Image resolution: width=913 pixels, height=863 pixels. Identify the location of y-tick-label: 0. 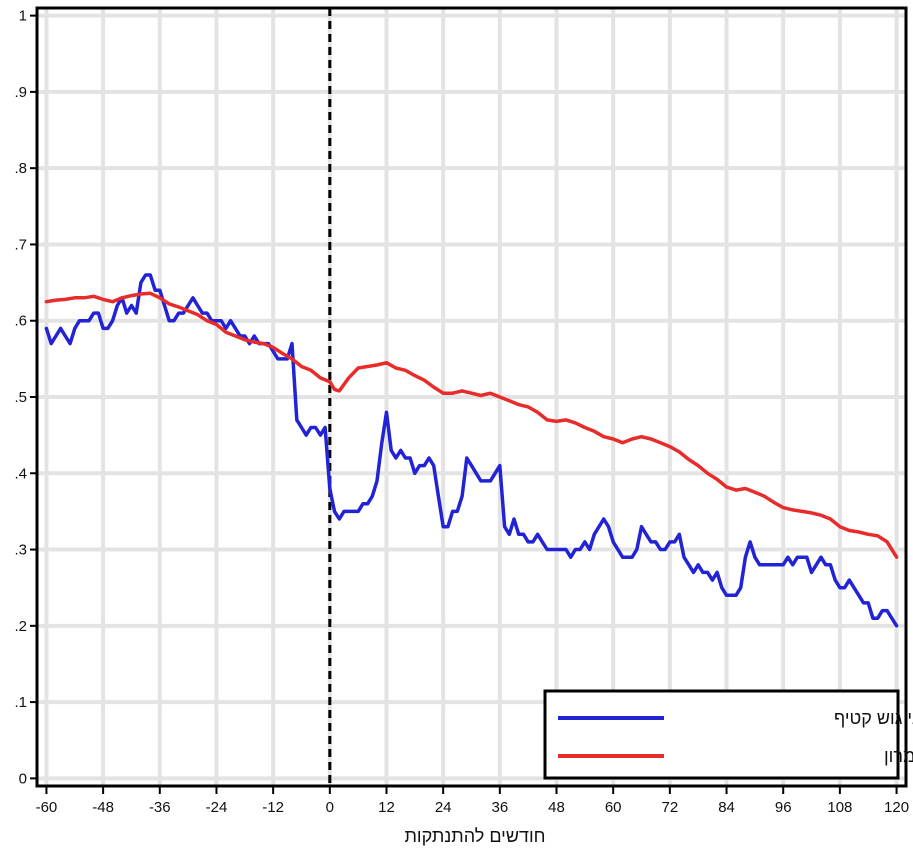
(23, 778).